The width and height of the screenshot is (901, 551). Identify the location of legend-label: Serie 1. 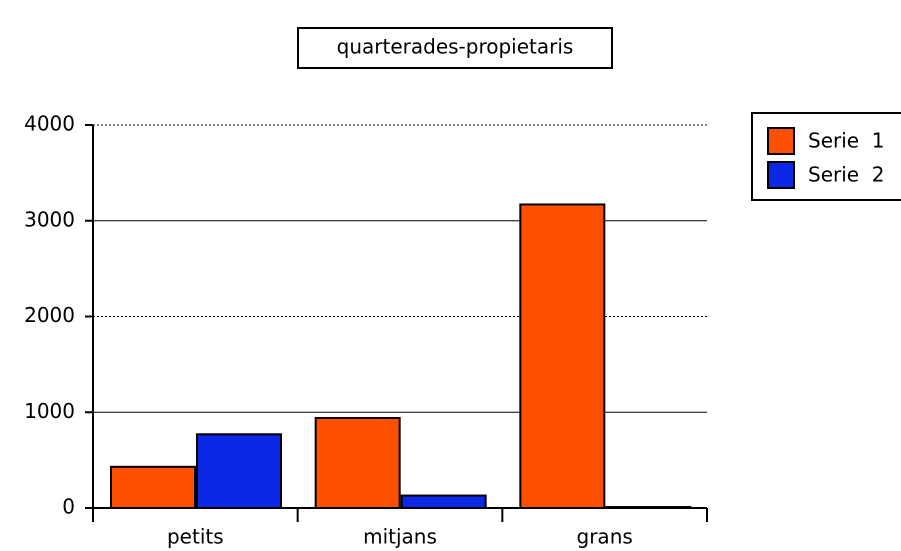
(846, 141).